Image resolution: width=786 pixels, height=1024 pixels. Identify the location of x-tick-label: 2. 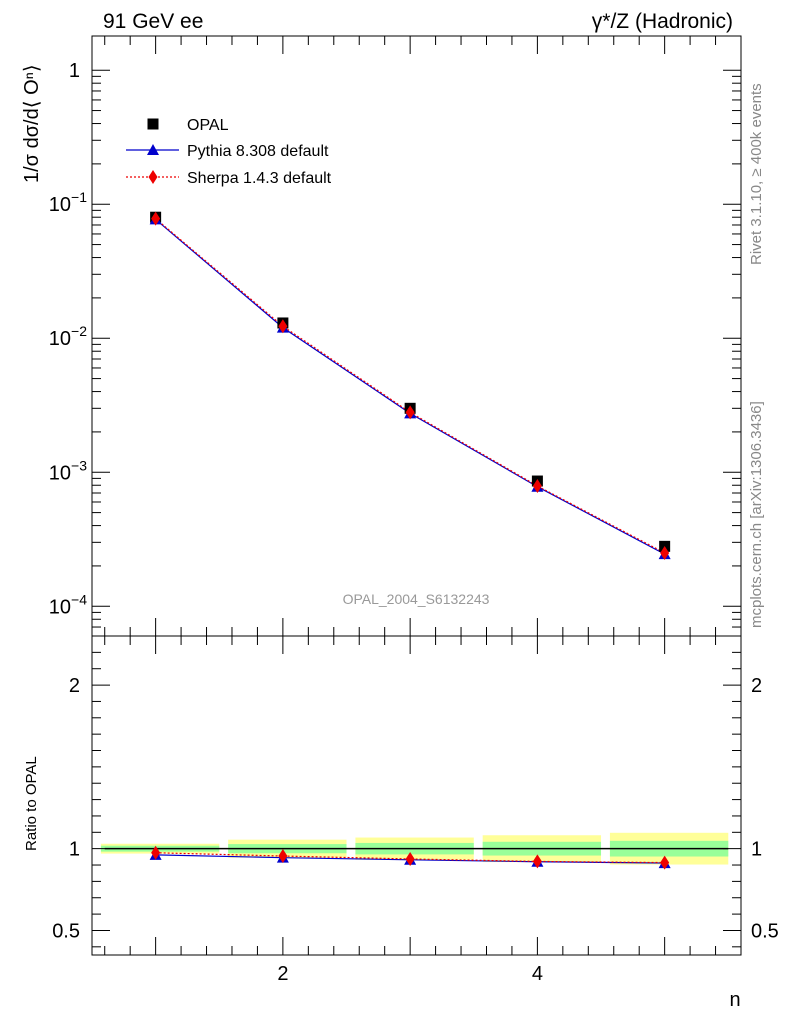
(282, 974).